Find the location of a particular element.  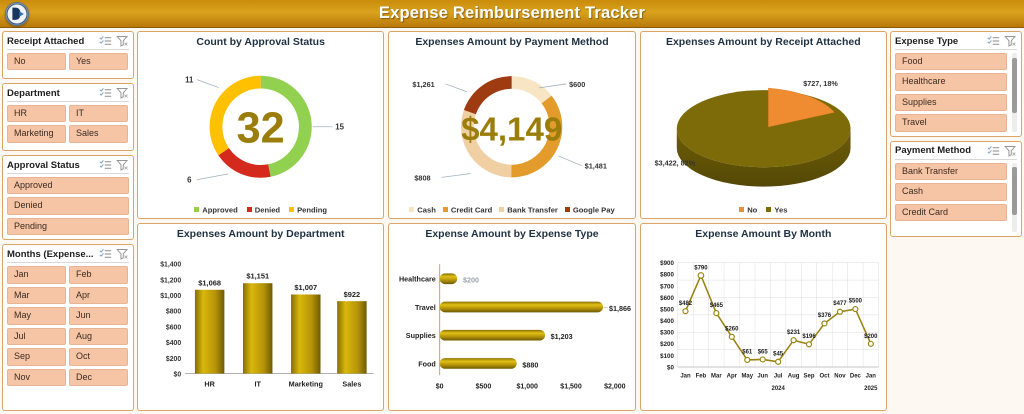

slicer-option: Oct is located at coordinates (98, 357).